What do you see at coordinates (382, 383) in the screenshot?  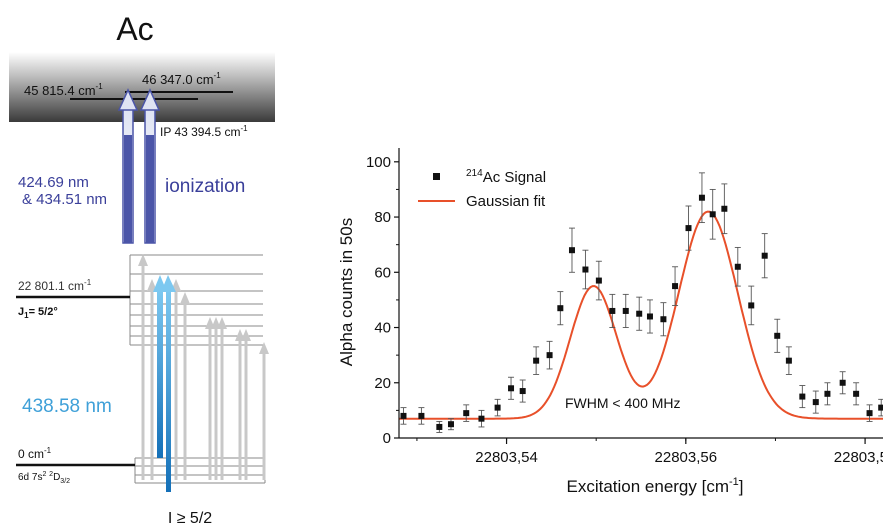 I see `y-tick-label: 20` at bounding box center [382, 383].